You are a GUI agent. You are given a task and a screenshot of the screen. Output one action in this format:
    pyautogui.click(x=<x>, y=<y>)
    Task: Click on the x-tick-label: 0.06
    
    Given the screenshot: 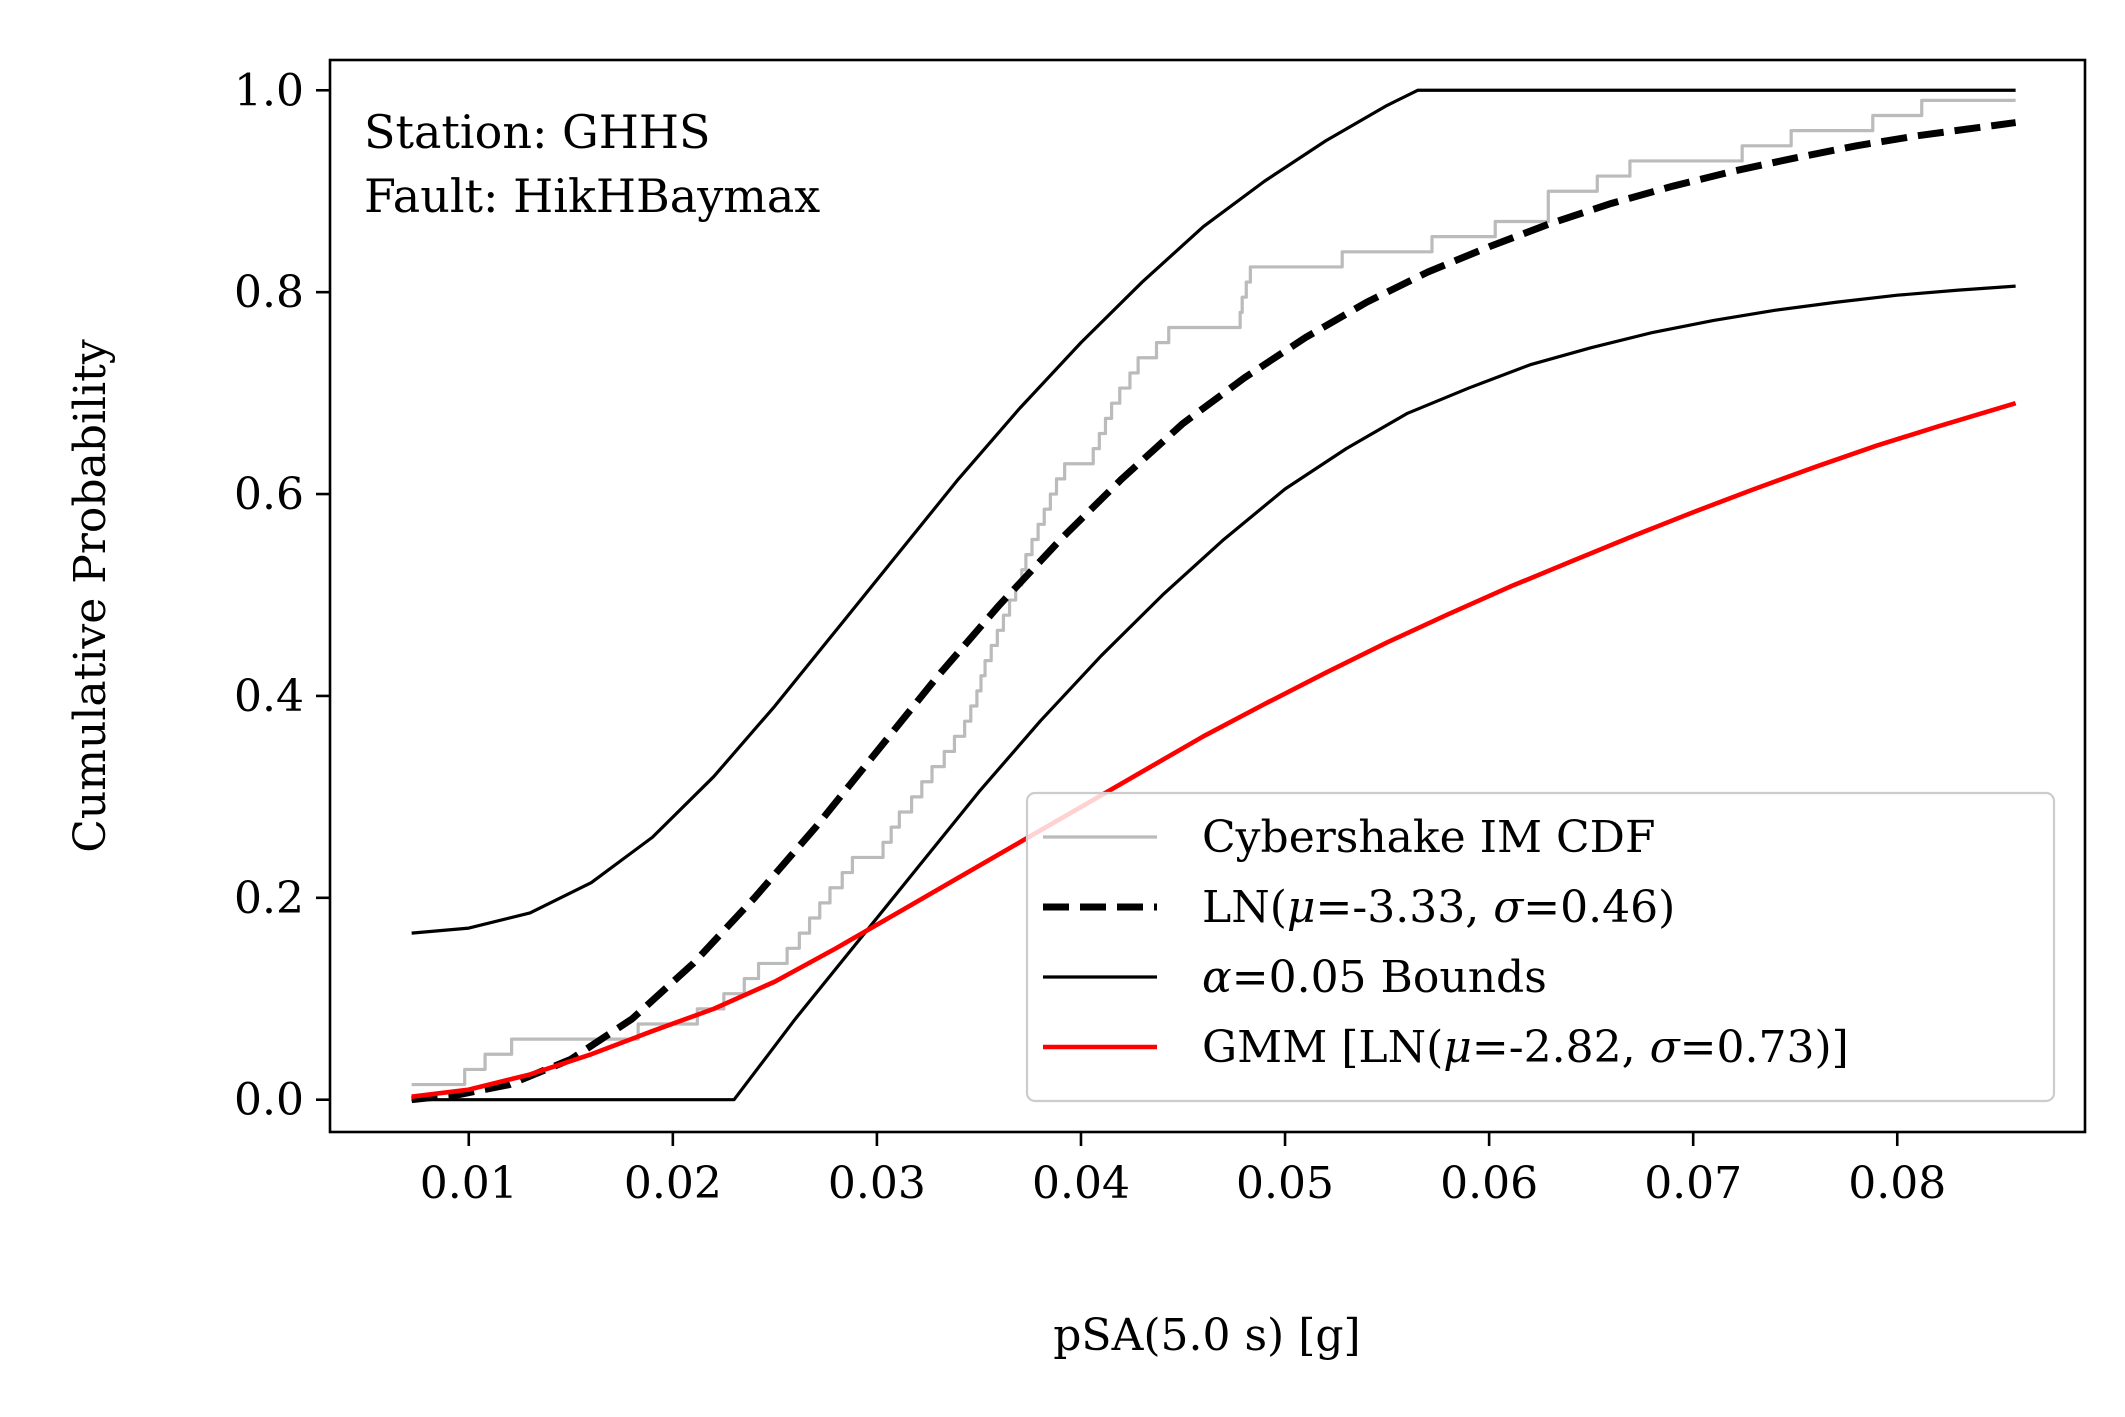 What is the action you would take?
    pyautogui.click(x=1489, y=1183)
    